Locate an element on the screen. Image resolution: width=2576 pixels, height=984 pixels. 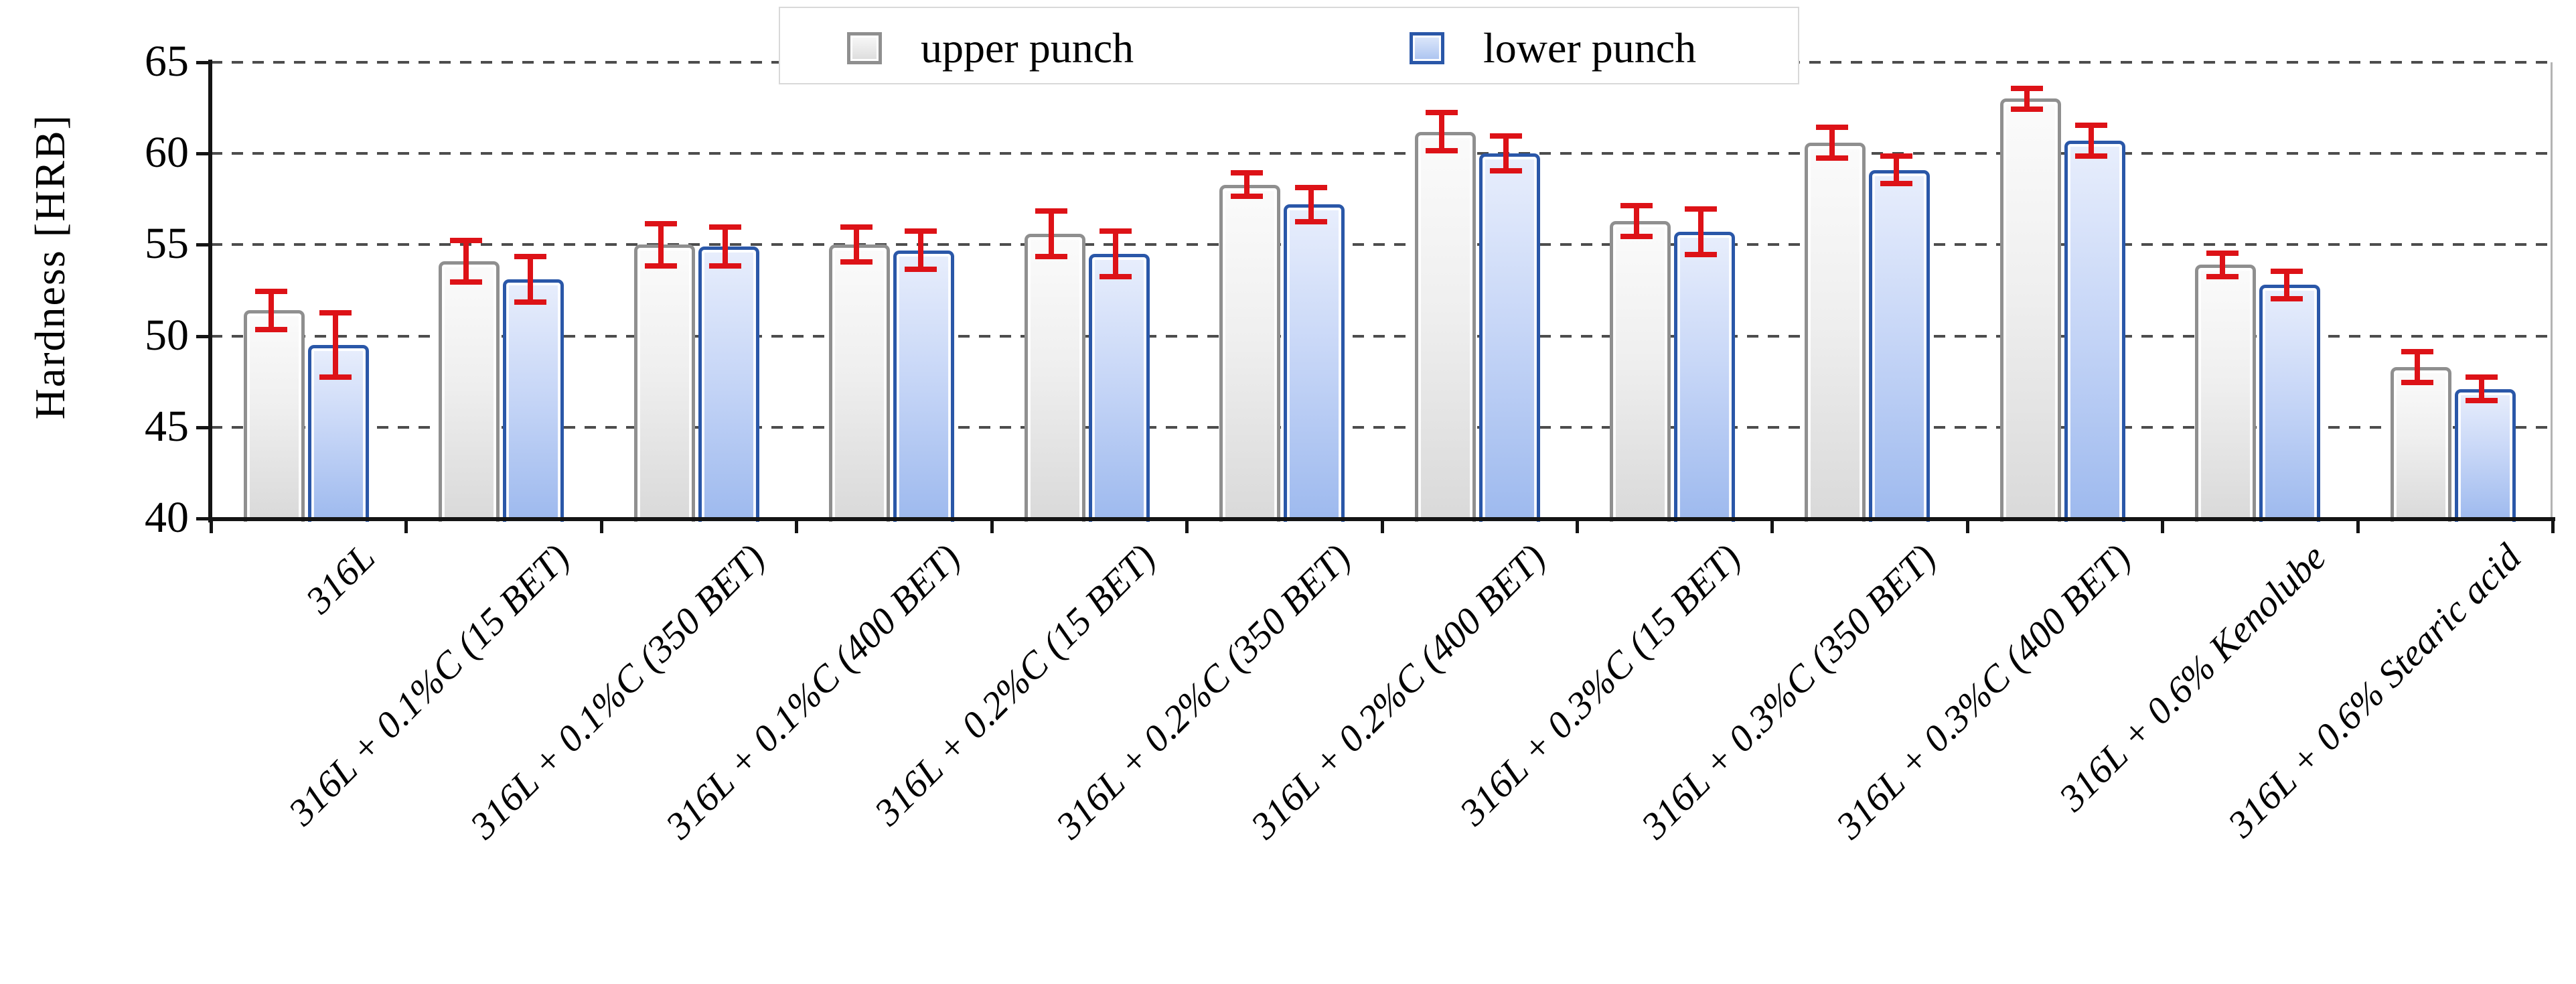
error-upper-316L + 0.1%C (400 BET) is located at coordinates (856, 244).